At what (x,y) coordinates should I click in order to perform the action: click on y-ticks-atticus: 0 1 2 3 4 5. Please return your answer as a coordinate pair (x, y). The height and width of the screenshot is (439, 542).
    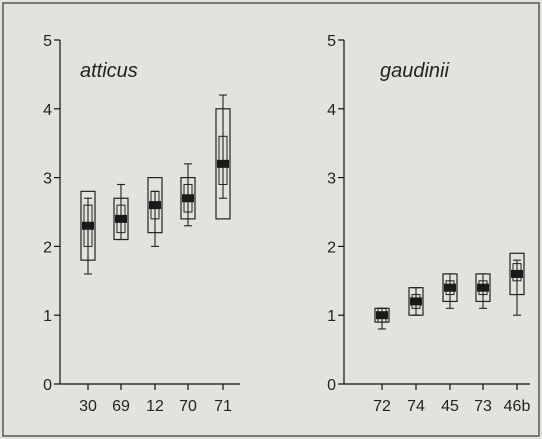
    Looking at the image, I should click on (51, 213).